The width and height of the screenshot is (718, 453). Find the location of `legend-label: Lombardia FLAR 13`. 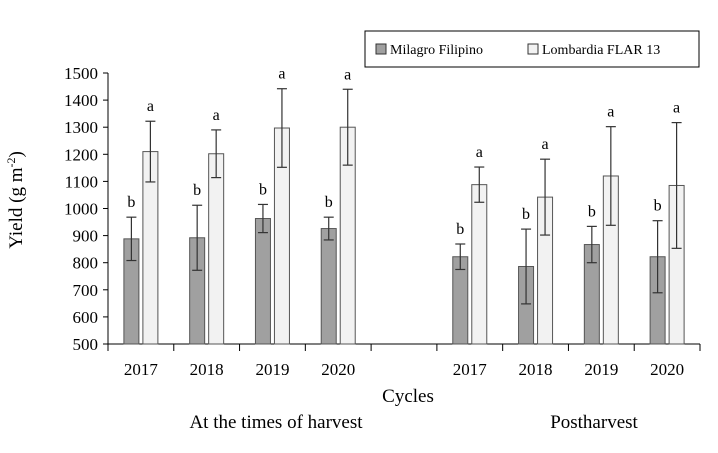

legend-label: Lombardia FLAR 13 is located at coordinates (601, 50).